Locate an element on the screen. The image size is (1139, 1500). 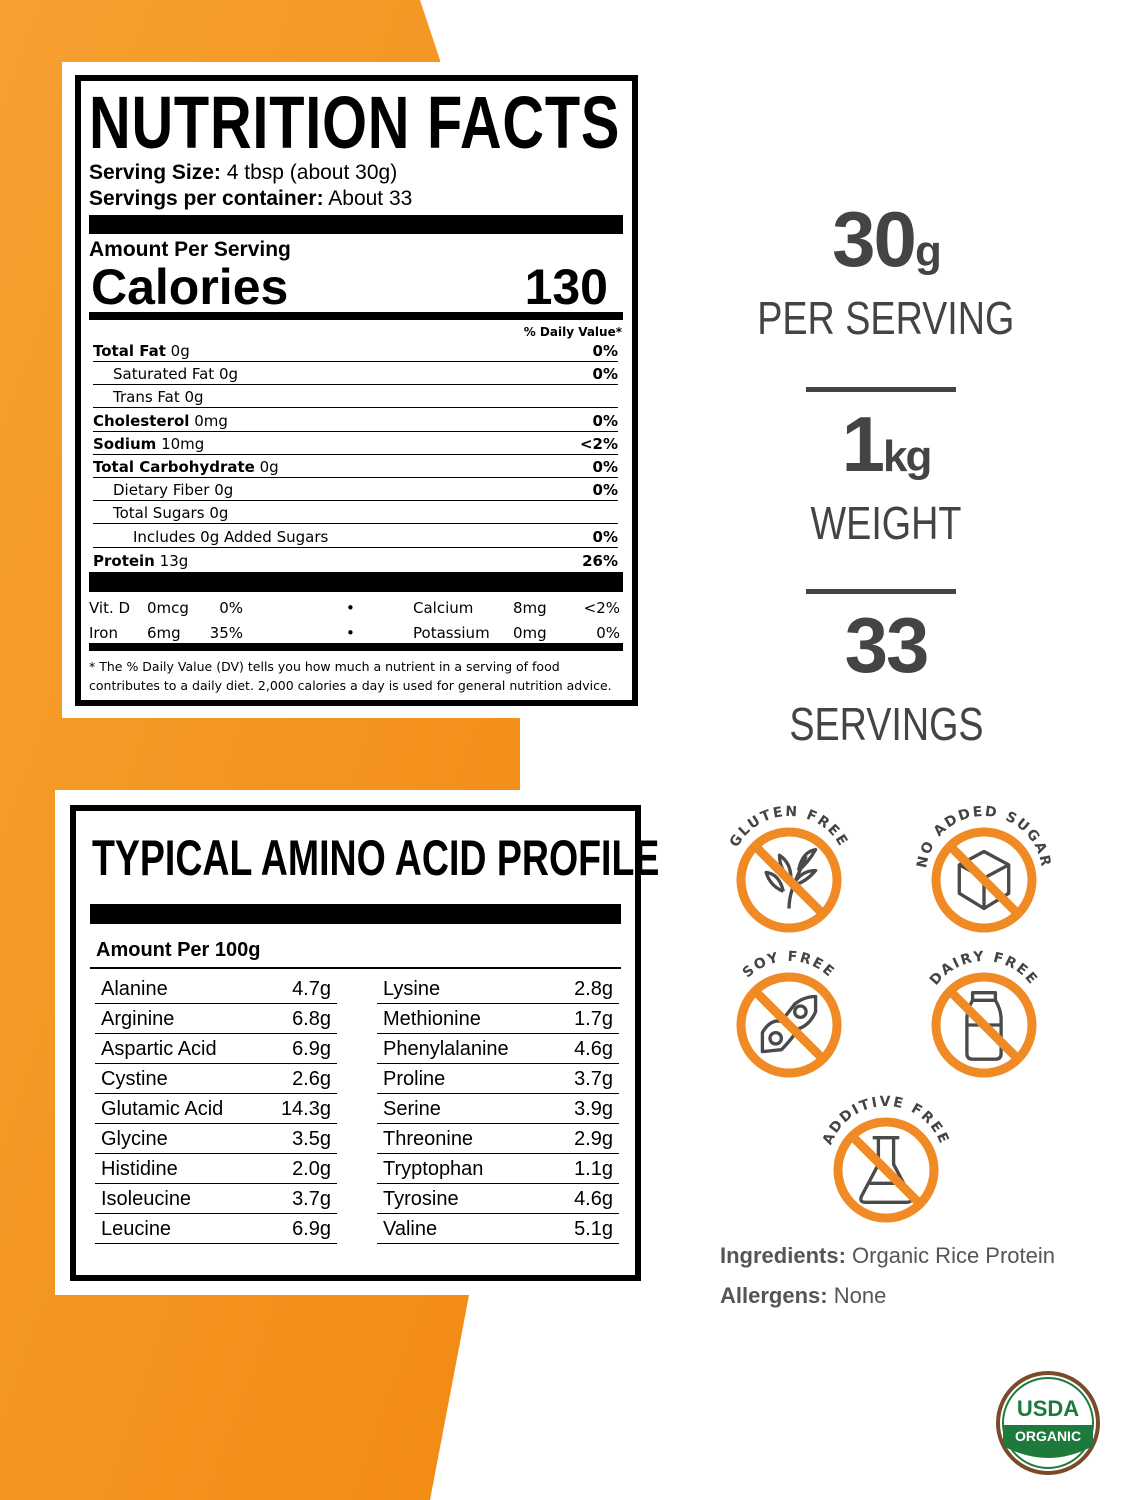
mineral-amount: 0mcg is located at coordinates (168, 608).